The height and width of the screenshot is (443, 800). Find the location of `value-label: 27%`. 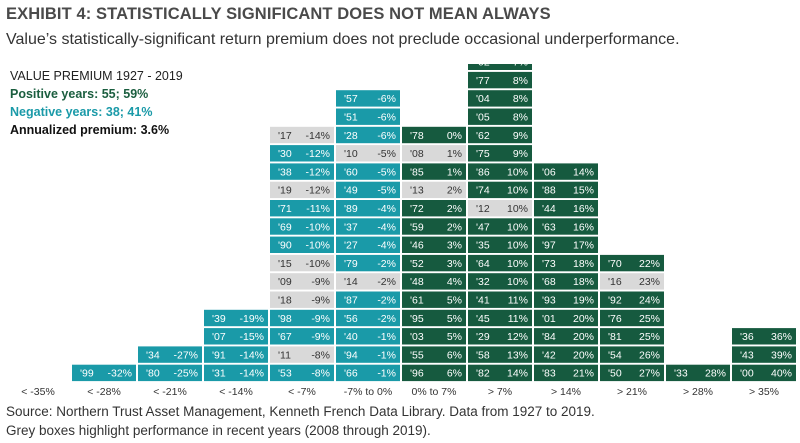

value-label: 27% is located at coordinates (649, 374).